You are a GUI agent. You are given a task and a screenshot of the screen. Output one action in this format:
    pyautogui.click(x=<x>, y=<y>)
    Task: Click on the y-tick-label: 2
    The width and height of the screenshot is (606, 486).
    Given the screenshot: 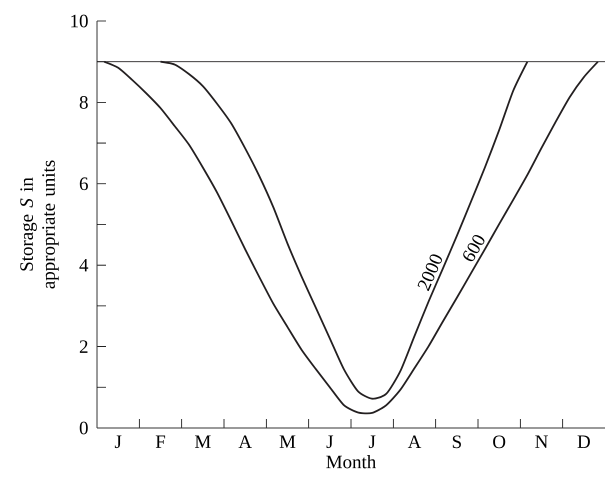 What is the action you would take?
    pyautogui.click(x=84, y=346)
    